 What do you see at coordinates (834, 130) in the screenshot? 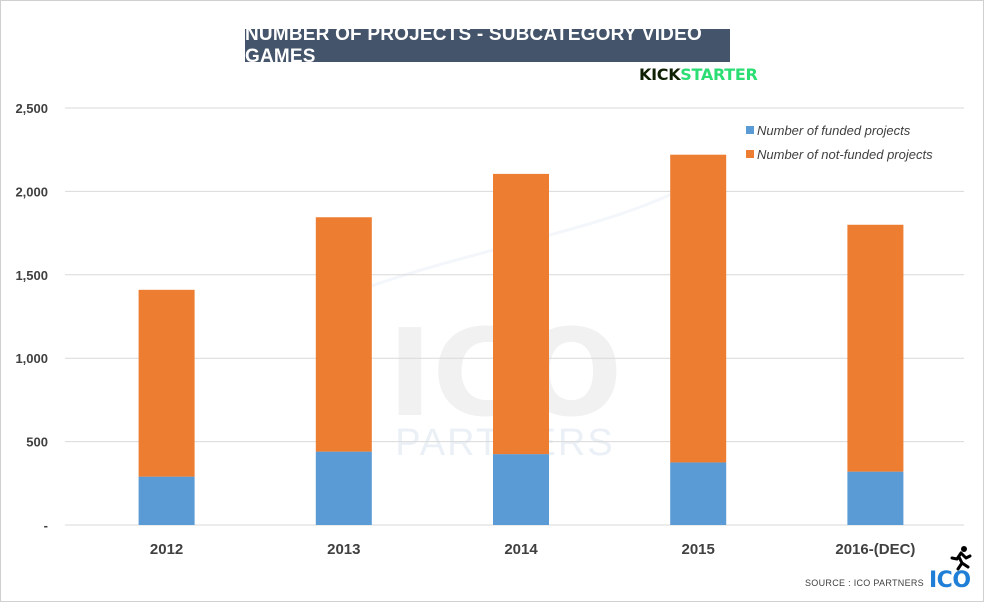
I see `legend-label: Number of funded projects` at bounding box center [834, 130].